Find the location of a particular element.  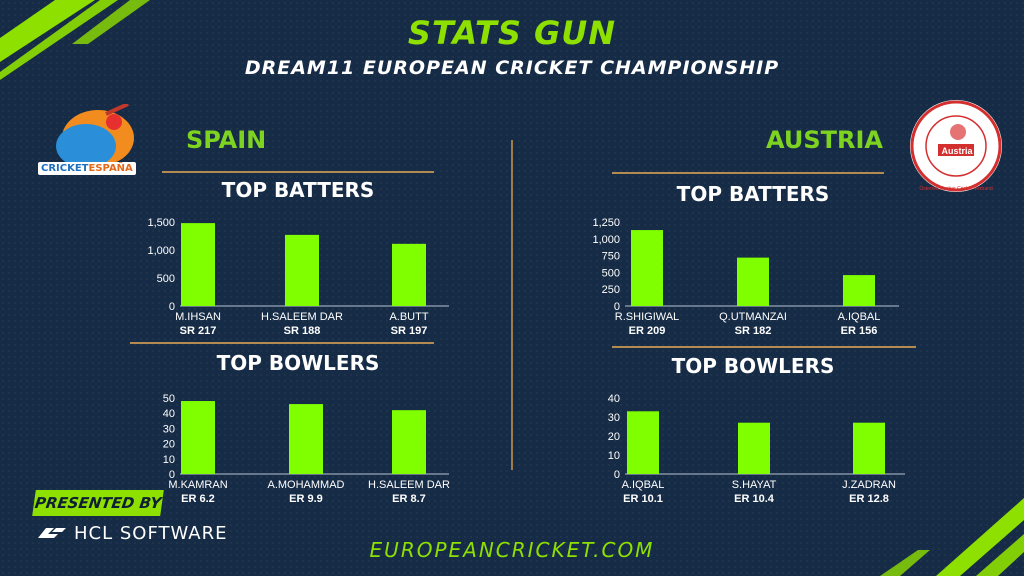

y-tick-label: 250 is located at coordinates (611, 290).